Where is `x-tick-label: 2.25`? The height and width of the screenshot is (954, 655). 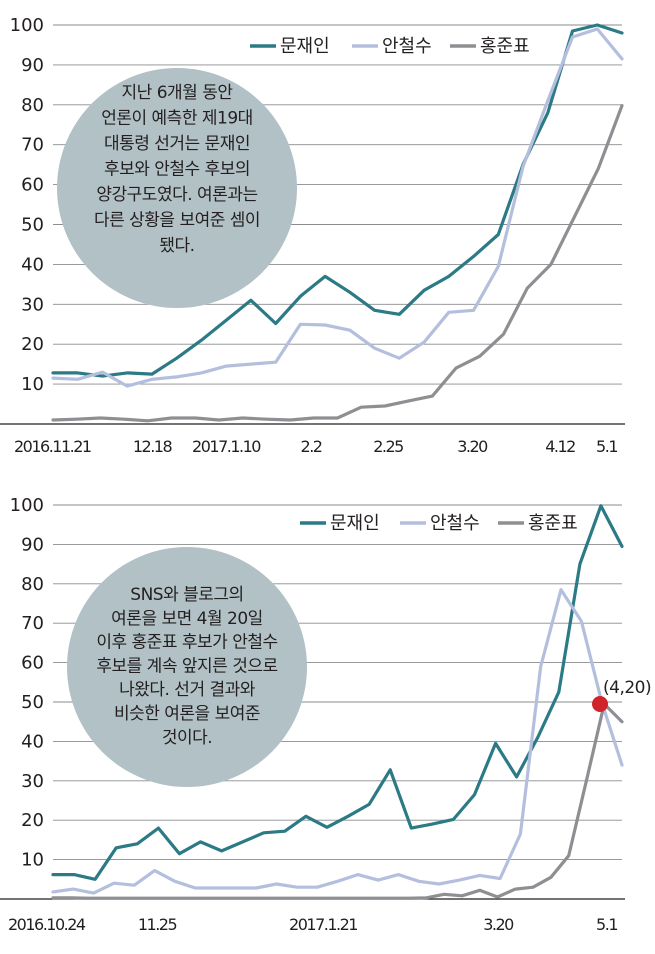
x-tick-label: 2.25 is located at coordinates (388, 446).